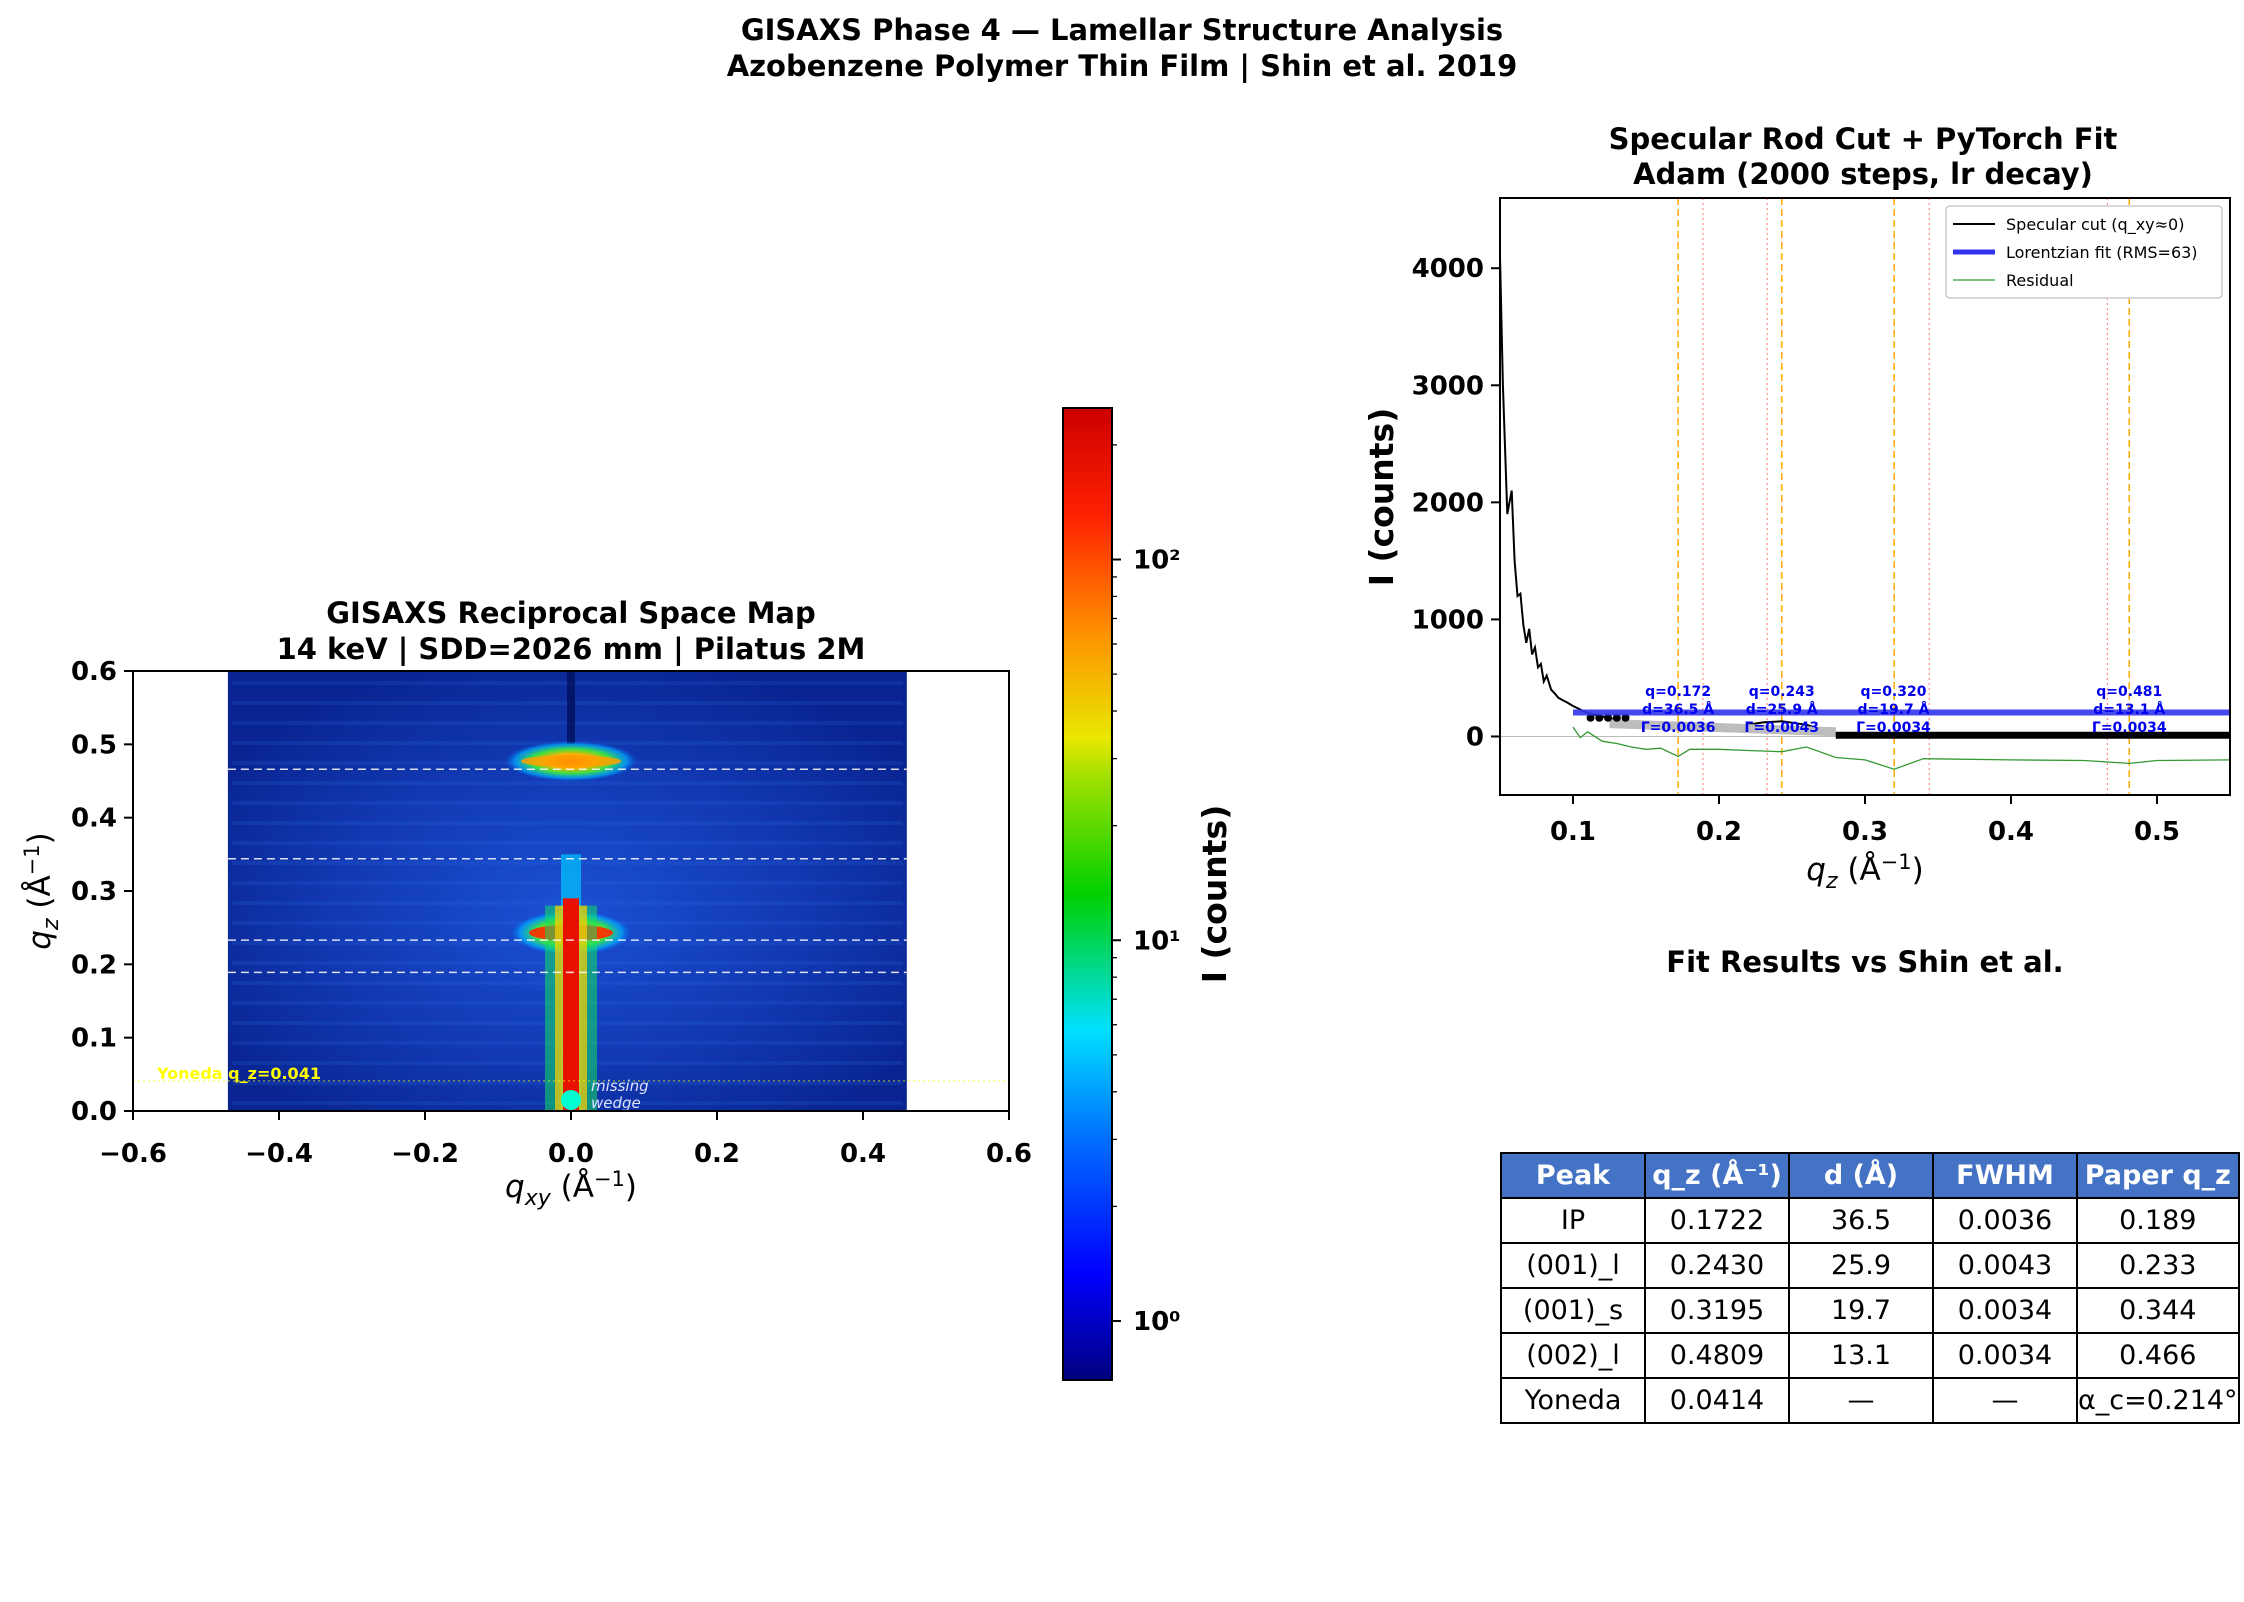 The width and height of the screenshot is (2244, 1602). I want to click on map-ytick-label: 0.2, so click(94, 965).